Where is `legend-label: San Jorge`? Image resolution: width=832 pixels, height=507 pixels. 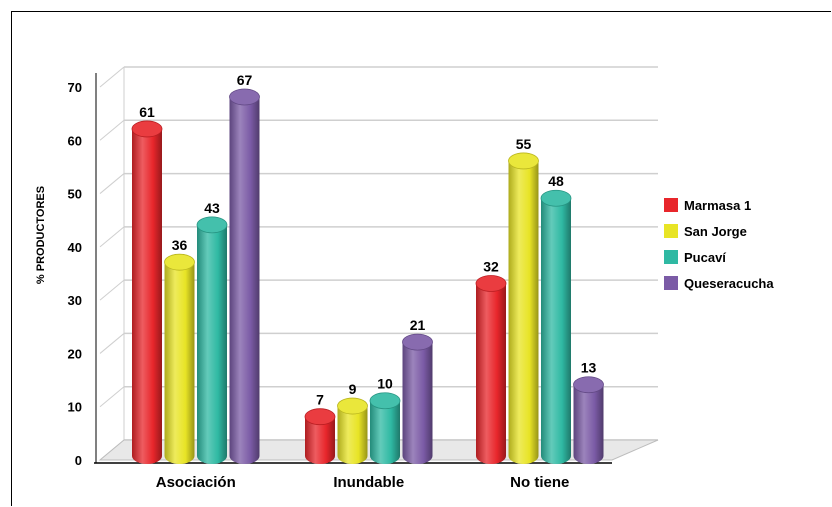
legend-label: San Jorge is located at coordinates (715, 231).